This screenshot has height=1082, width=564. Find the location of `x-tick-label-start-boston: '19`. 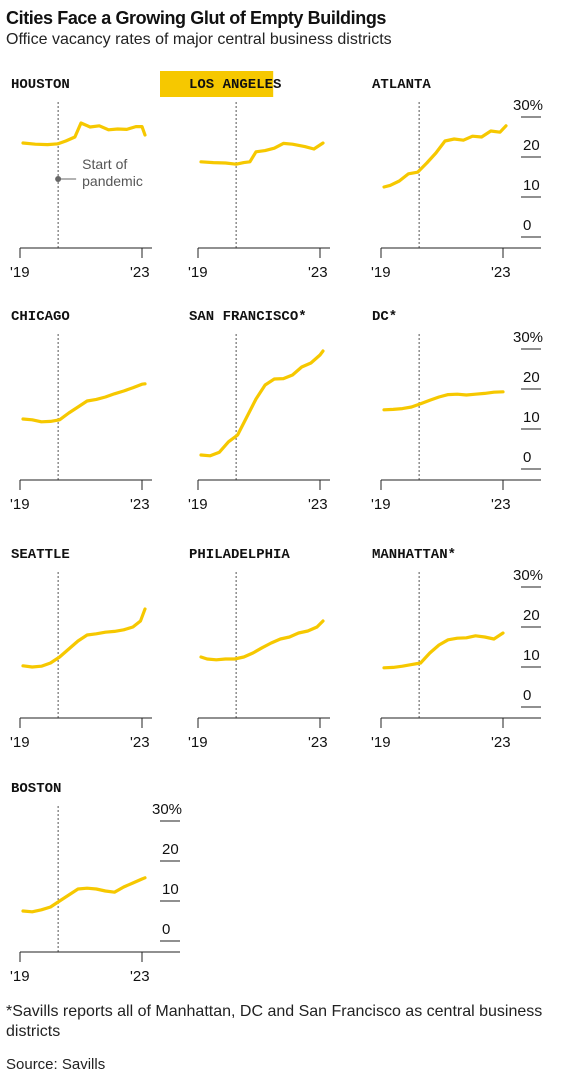

x-tick-label-start-boston: '19 is located at coordinates (20, 976).